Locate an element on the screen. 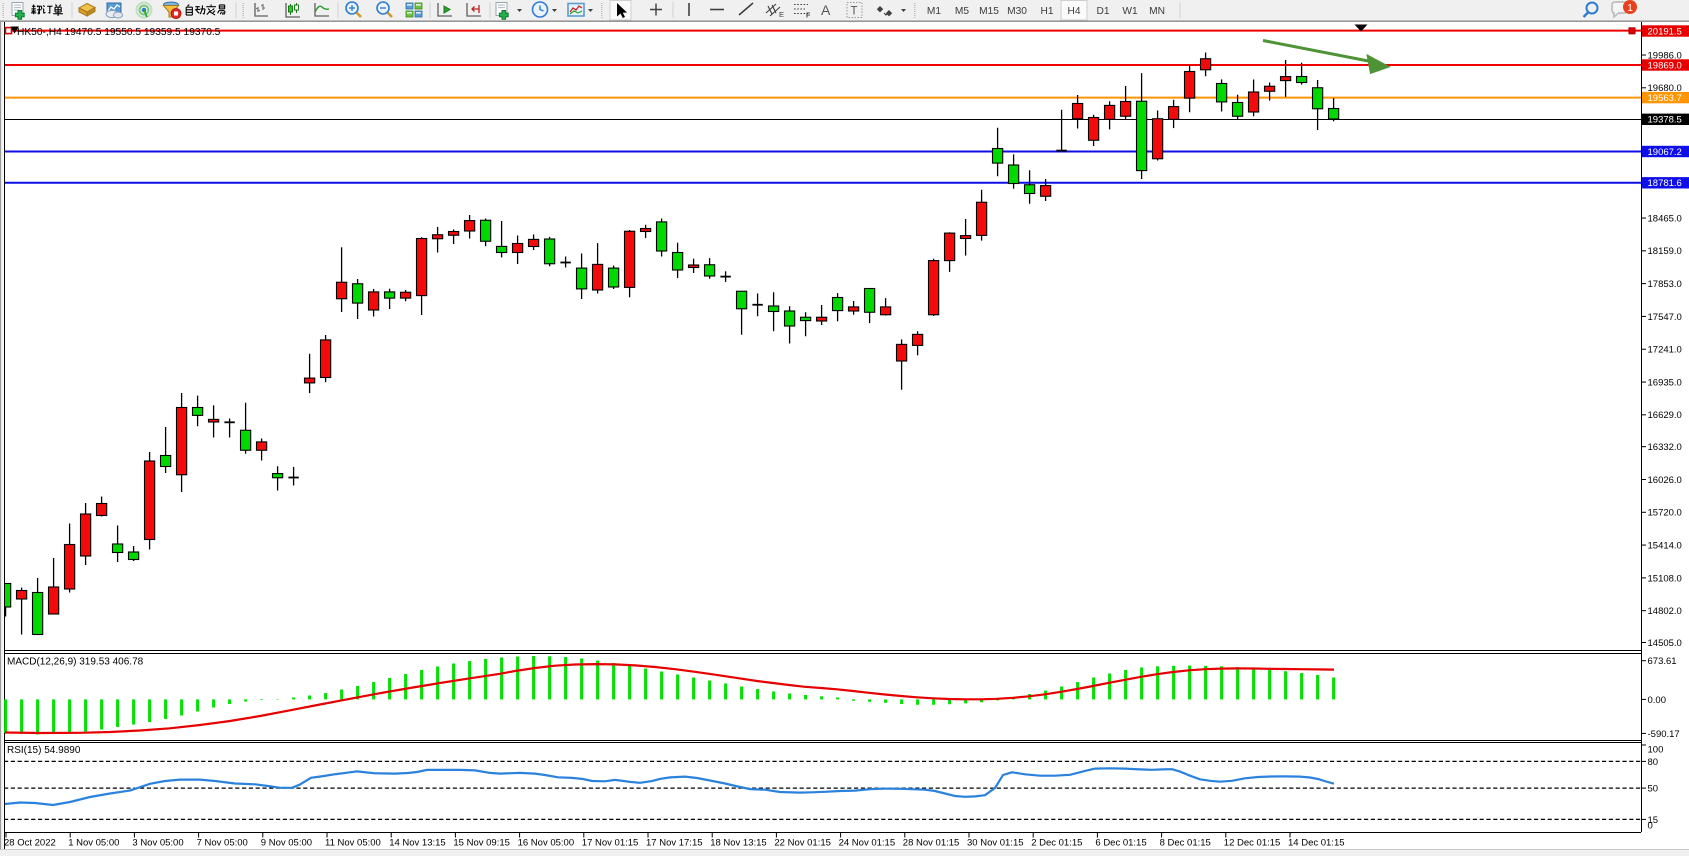 The image size is (1689, 856). svg-text: 15 Nov 09:15 is located at coordinates (481, 843).